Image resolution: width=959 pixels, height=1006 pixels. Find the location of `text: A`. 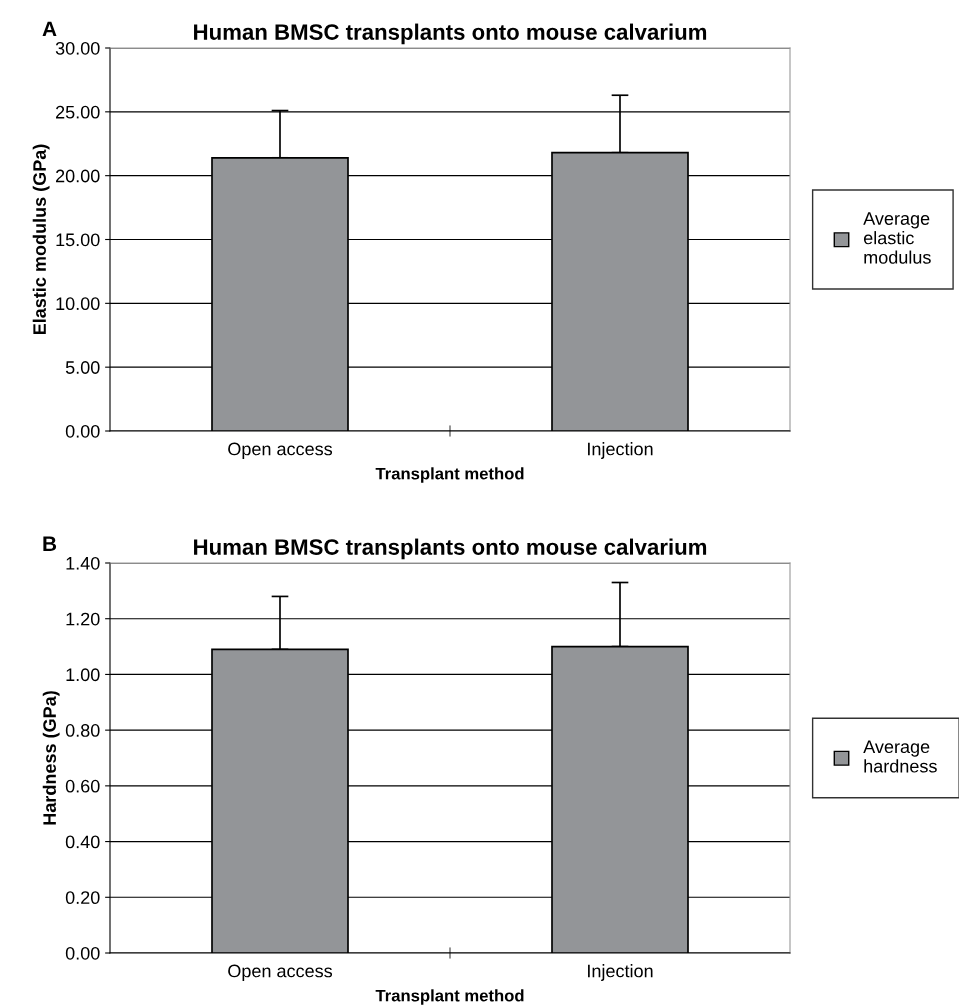

text: A is located at coordinates (49, 29).